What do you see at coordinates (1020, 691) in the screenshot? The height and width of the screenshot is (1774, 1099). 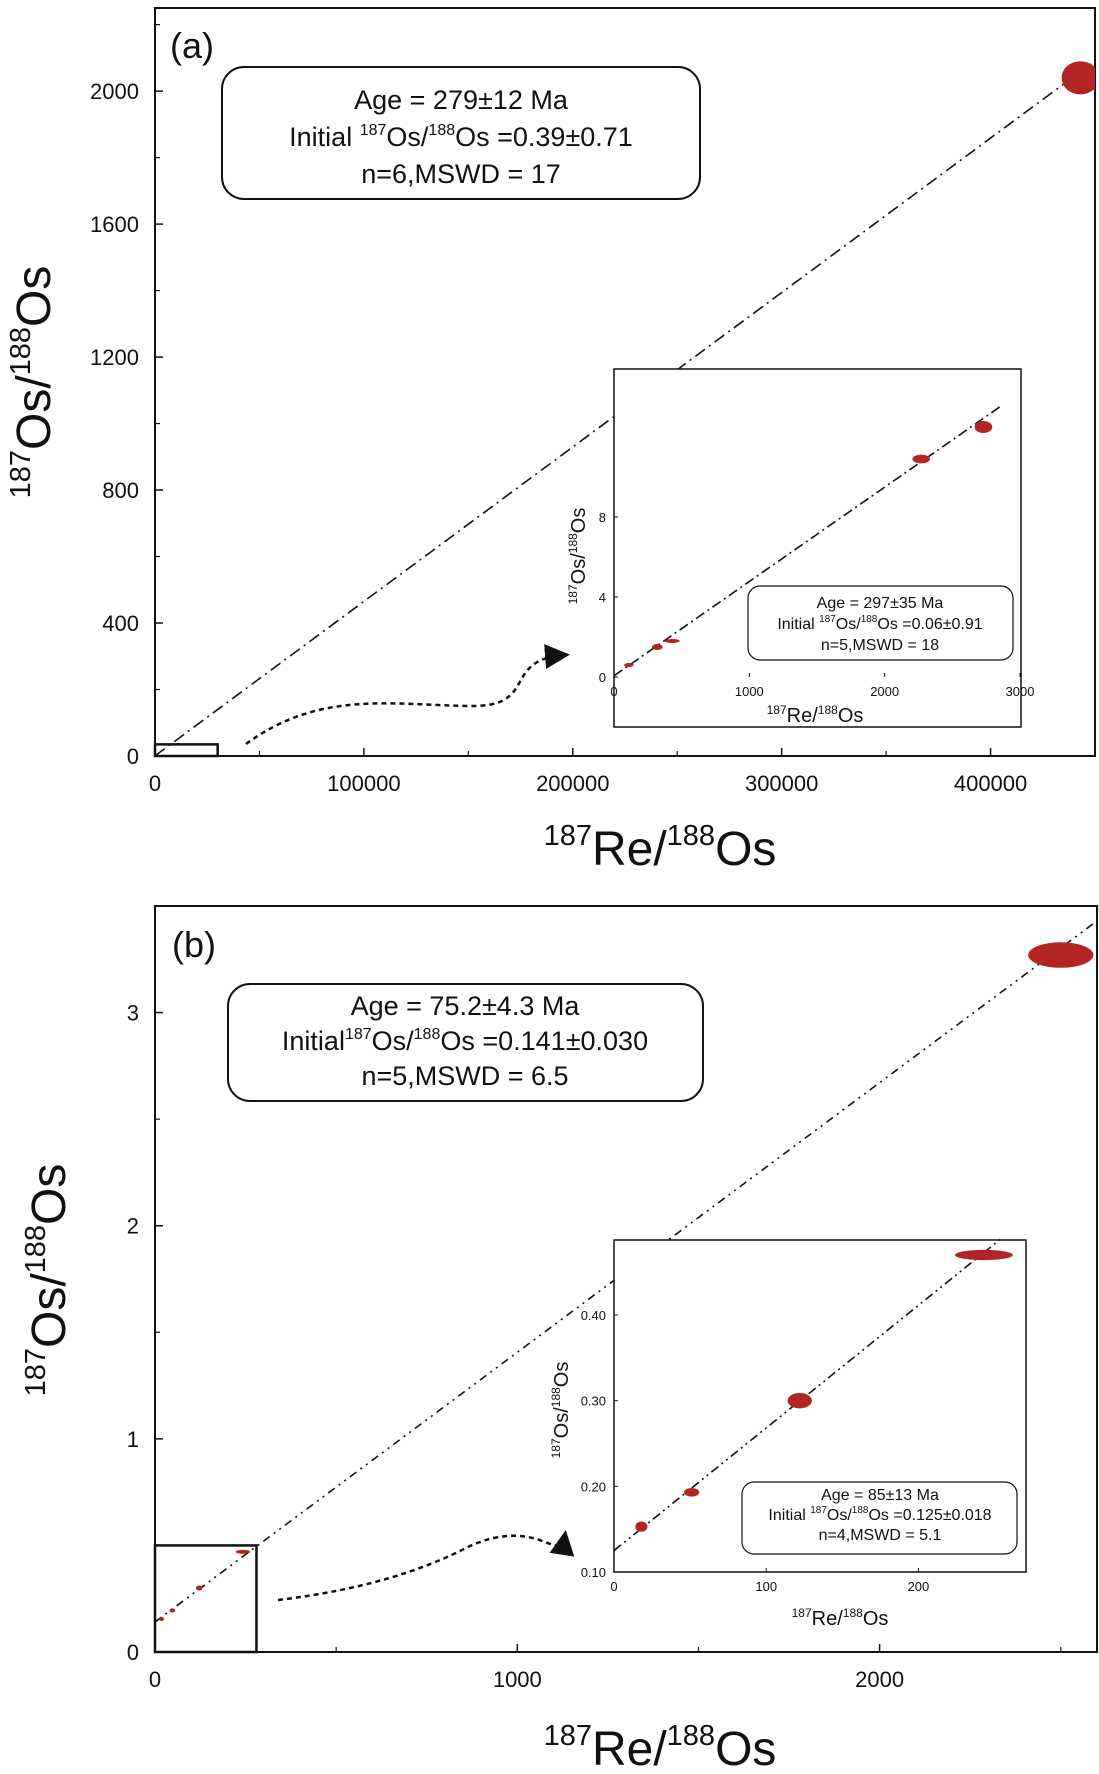 I see `panel-a-inset-x-tick-label-3: 3000` at bounding box center [1020, 691].